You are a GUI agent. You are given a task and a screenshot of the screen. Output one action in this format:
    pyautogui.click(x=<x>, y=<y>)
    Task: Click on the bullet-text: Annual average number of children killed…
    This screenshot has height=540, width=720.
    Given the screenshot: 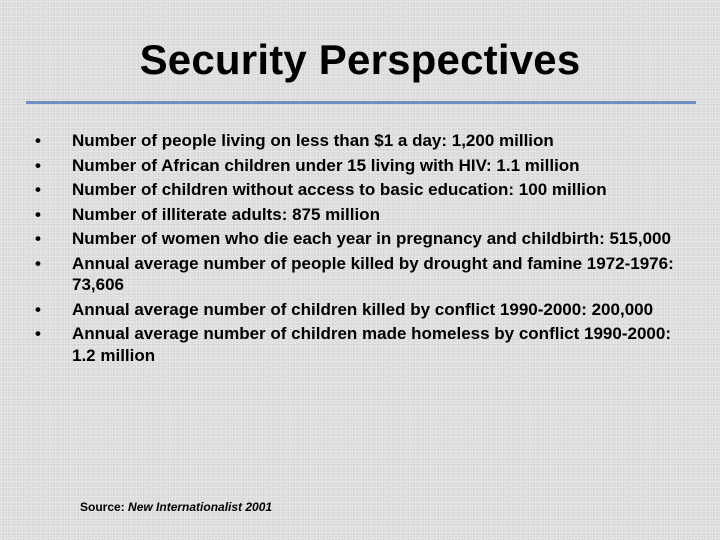 What is the action you would take?
    pyautogui.click(x=363, y=309)
    